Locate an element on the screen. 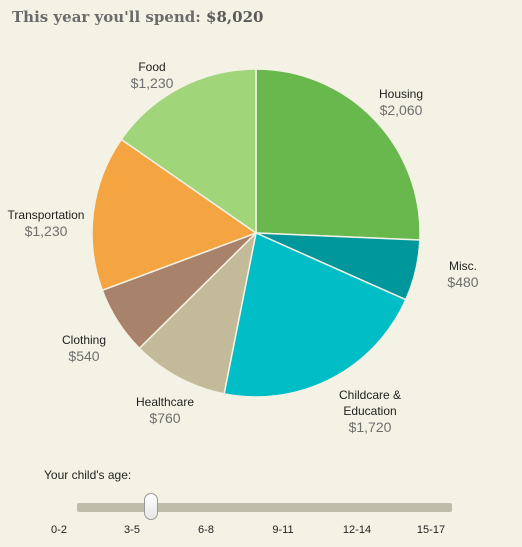 This screenshot has width=522, height=547. housing-label: Housing $2,060 is located at coordinates (401, 102).